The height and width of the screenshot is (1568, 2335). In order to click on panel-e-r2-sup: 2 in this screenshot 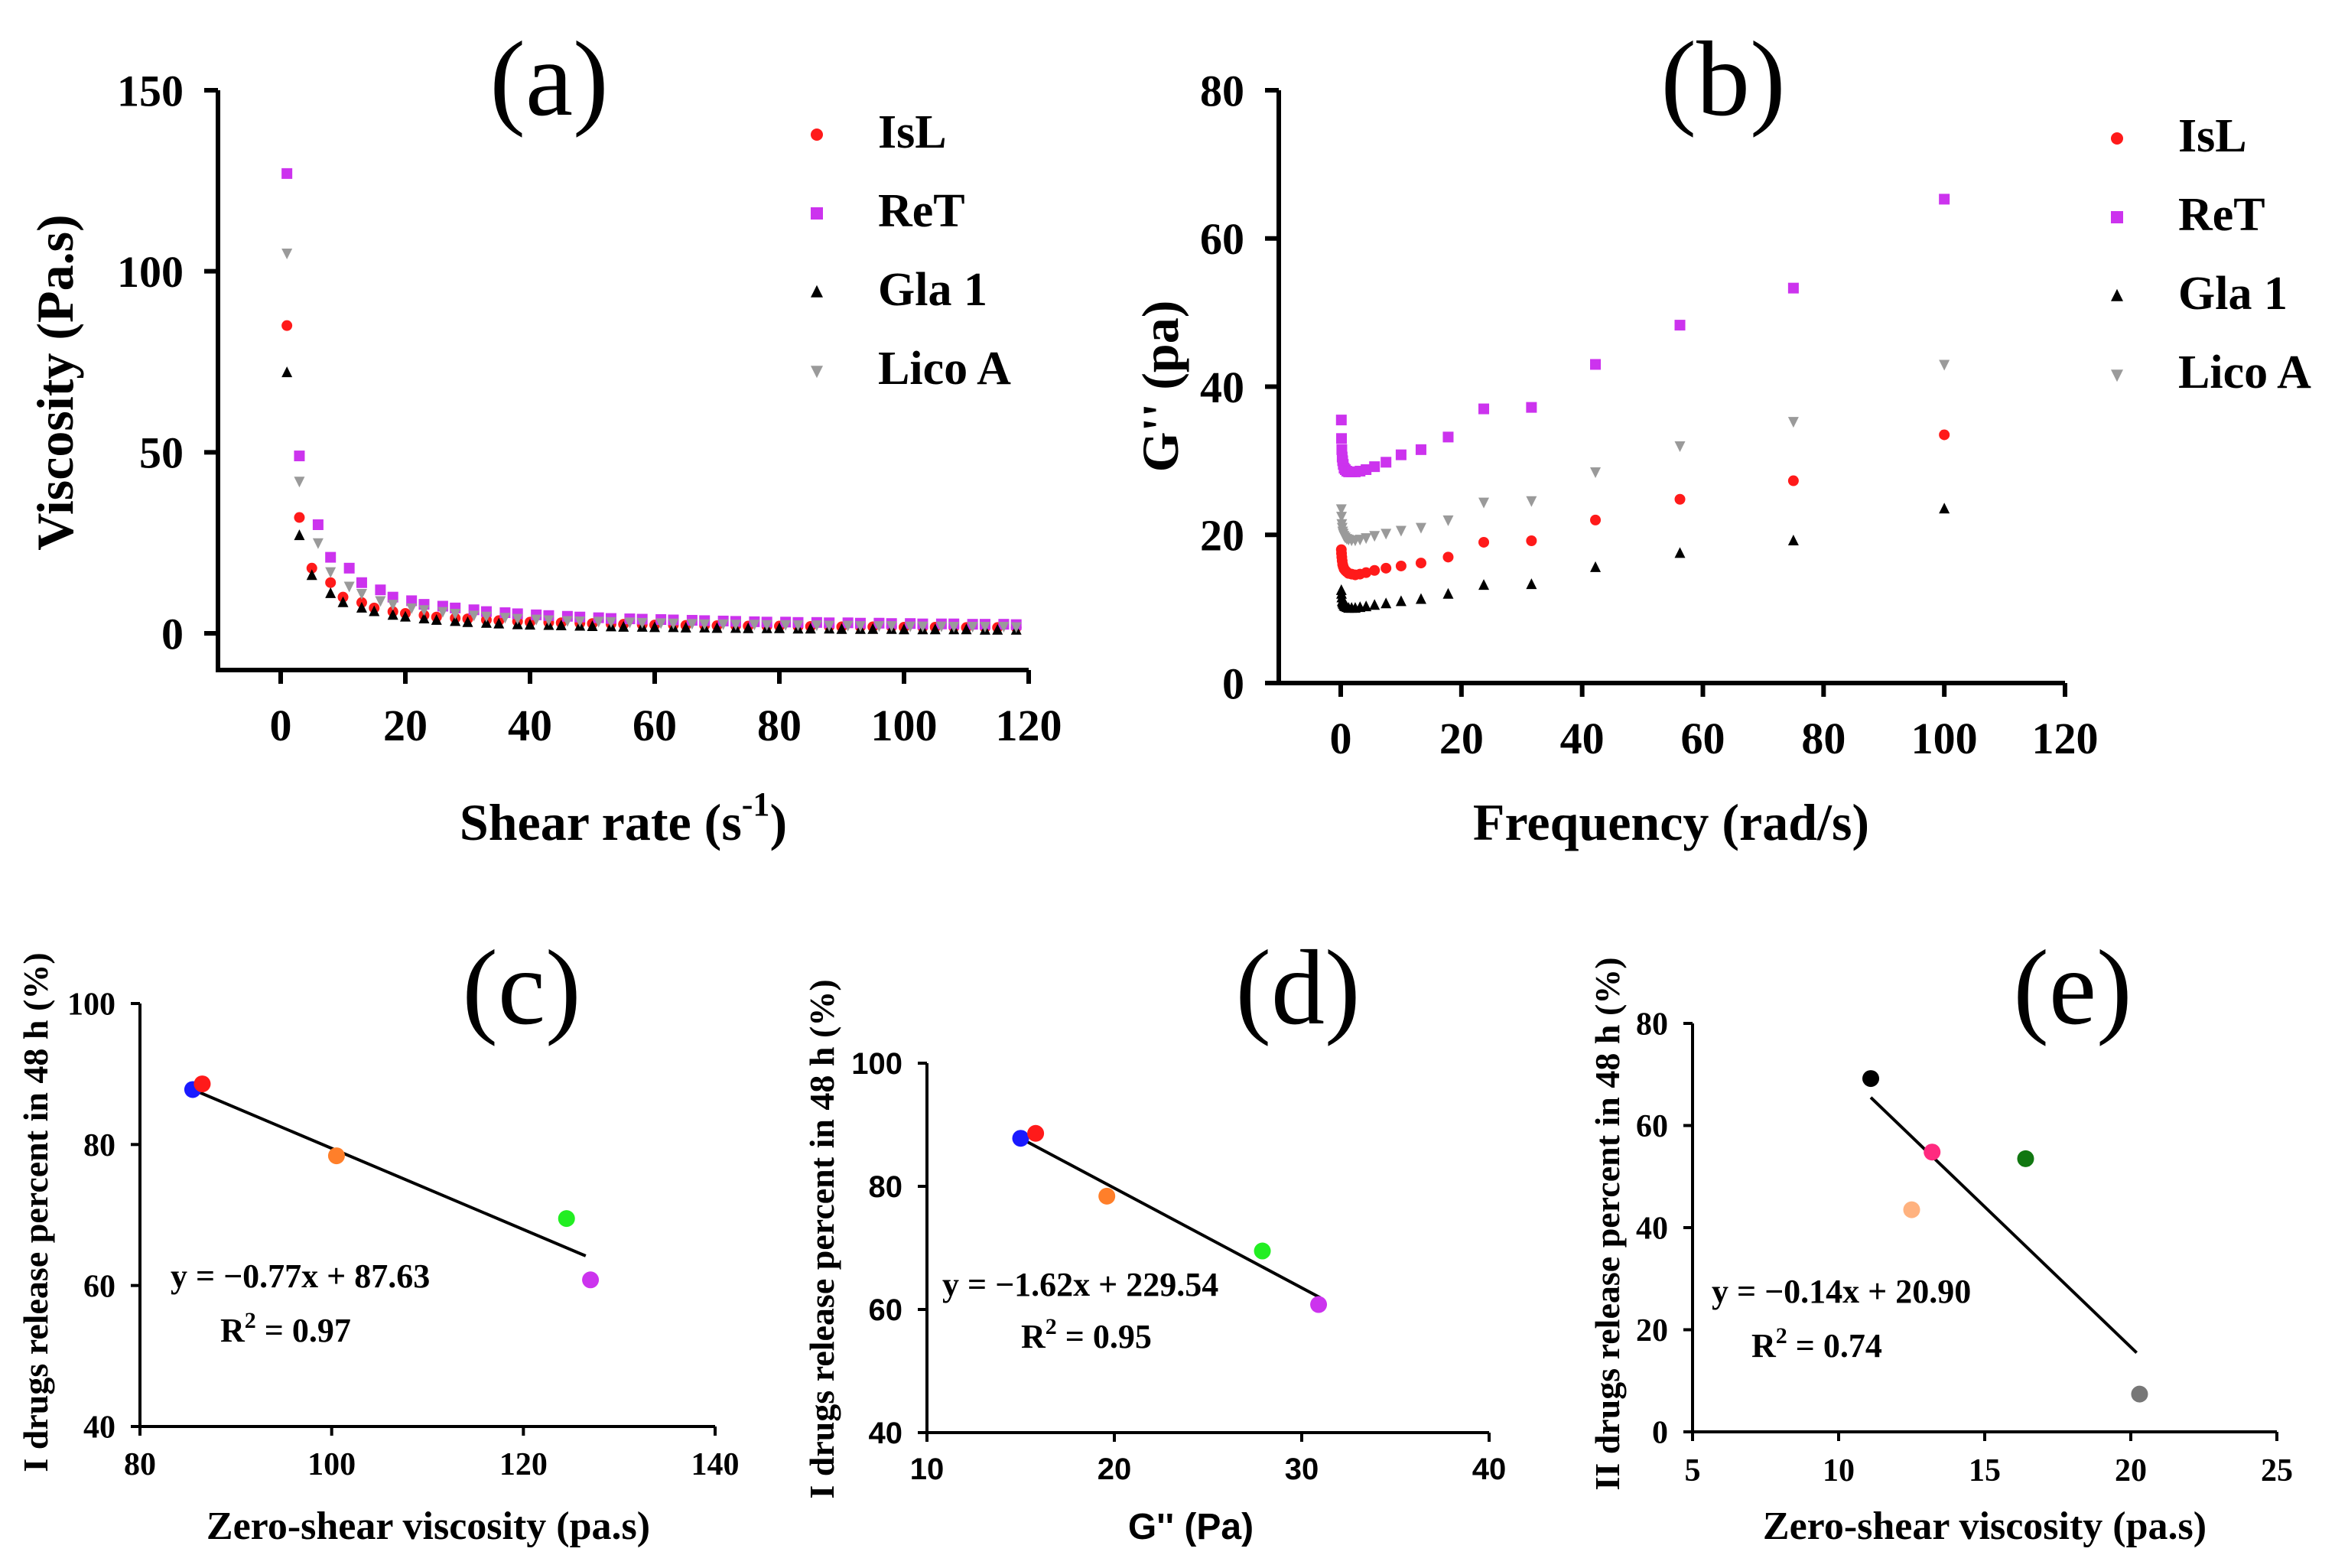, I will do `click(1782, 1335)`.